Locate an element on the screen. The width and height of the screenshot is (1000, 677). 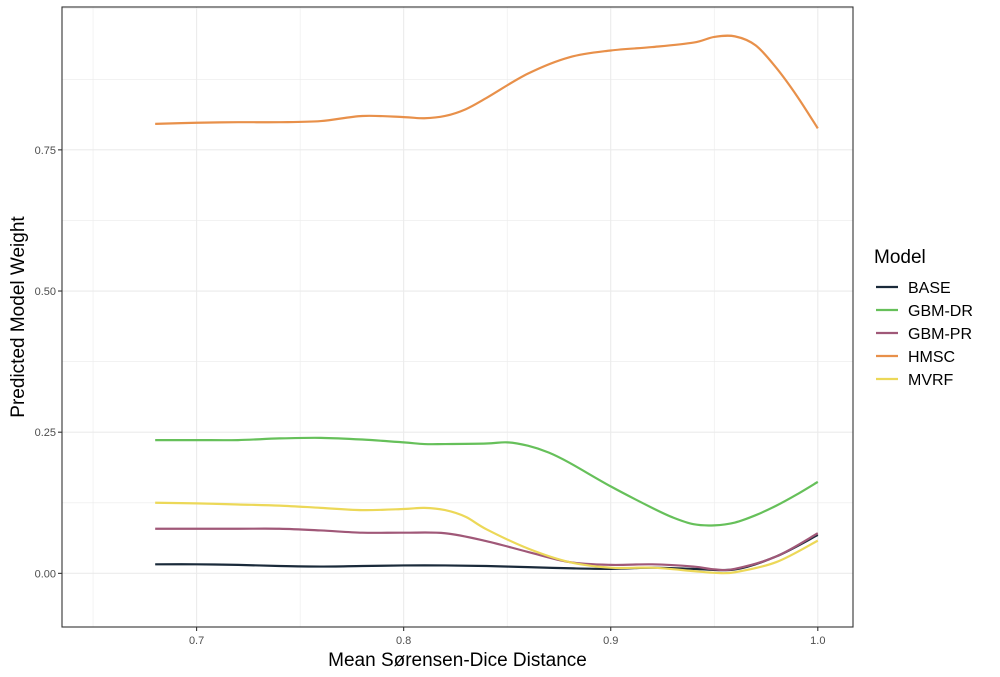
series-line-hmsc is located at coordinates (487, 81).